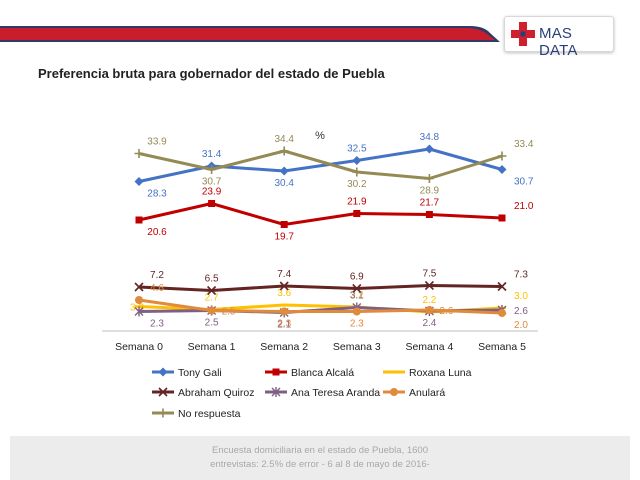 The width and height of the screenshot is (640, 480). I want to click on data-label-no-respuesta: 28.9, so click(430, 191).